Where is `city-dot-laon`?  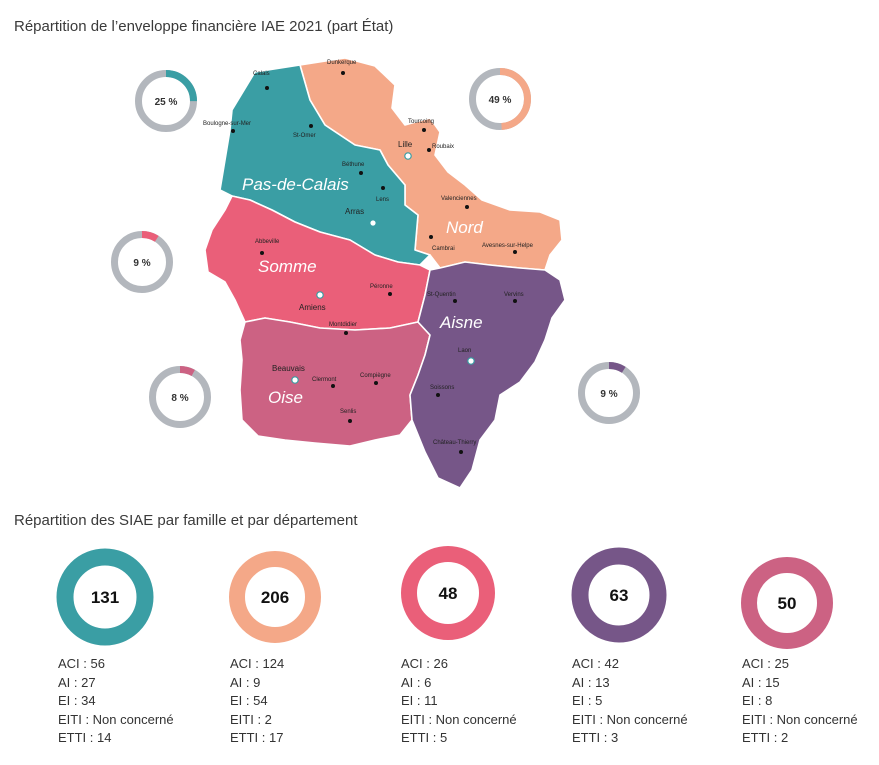
city-dot-laon is located at coordinates (471, 361).